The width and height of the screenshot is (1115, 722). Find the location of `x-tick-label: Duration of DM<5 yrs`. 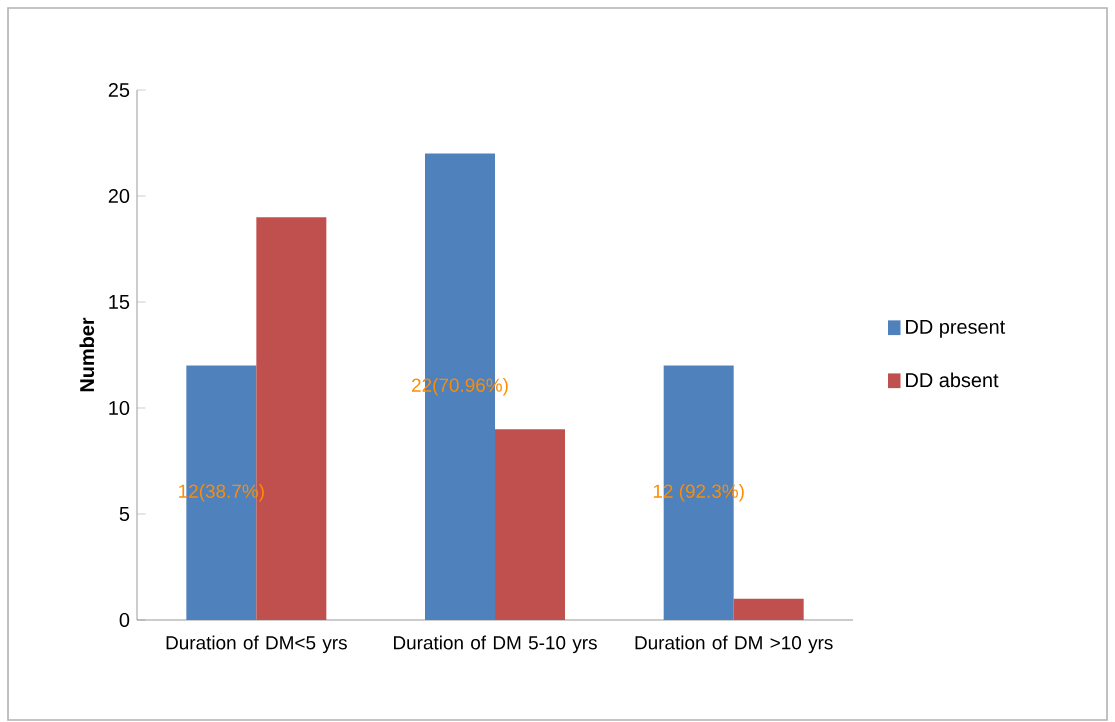

x-tick-label: Duration of DM<5 yrs is located at coordinates (256, 644).